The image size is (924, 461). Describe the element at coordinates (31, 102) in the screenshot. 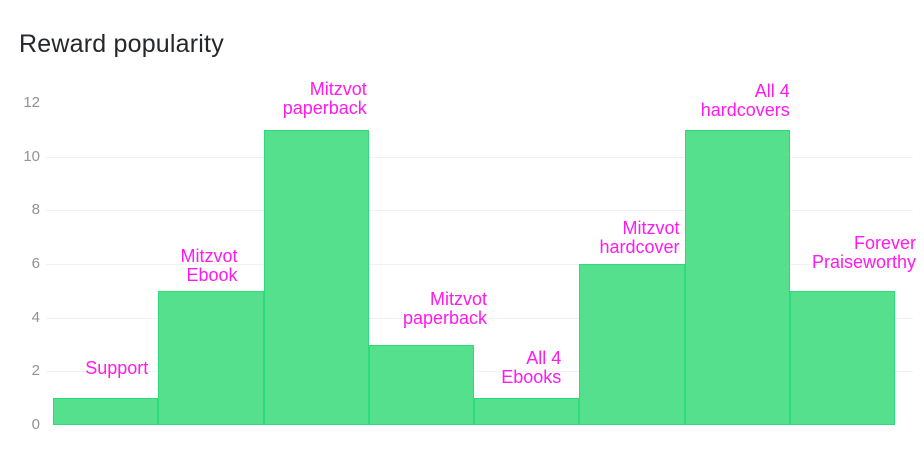

I see `y-axis-tick-label: 12` at that location.